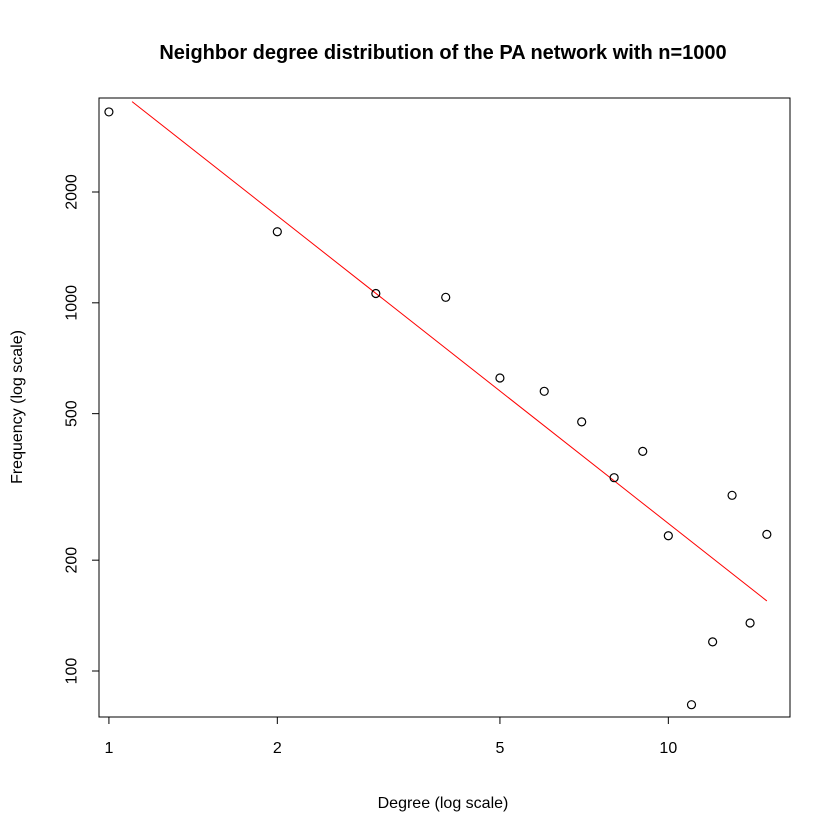 This screenshot has width=840, height=840. What do you see at coordinates (72, 671) in the screenshot?
I see `y-tick-label: 100` at bounding box center [72, 671].